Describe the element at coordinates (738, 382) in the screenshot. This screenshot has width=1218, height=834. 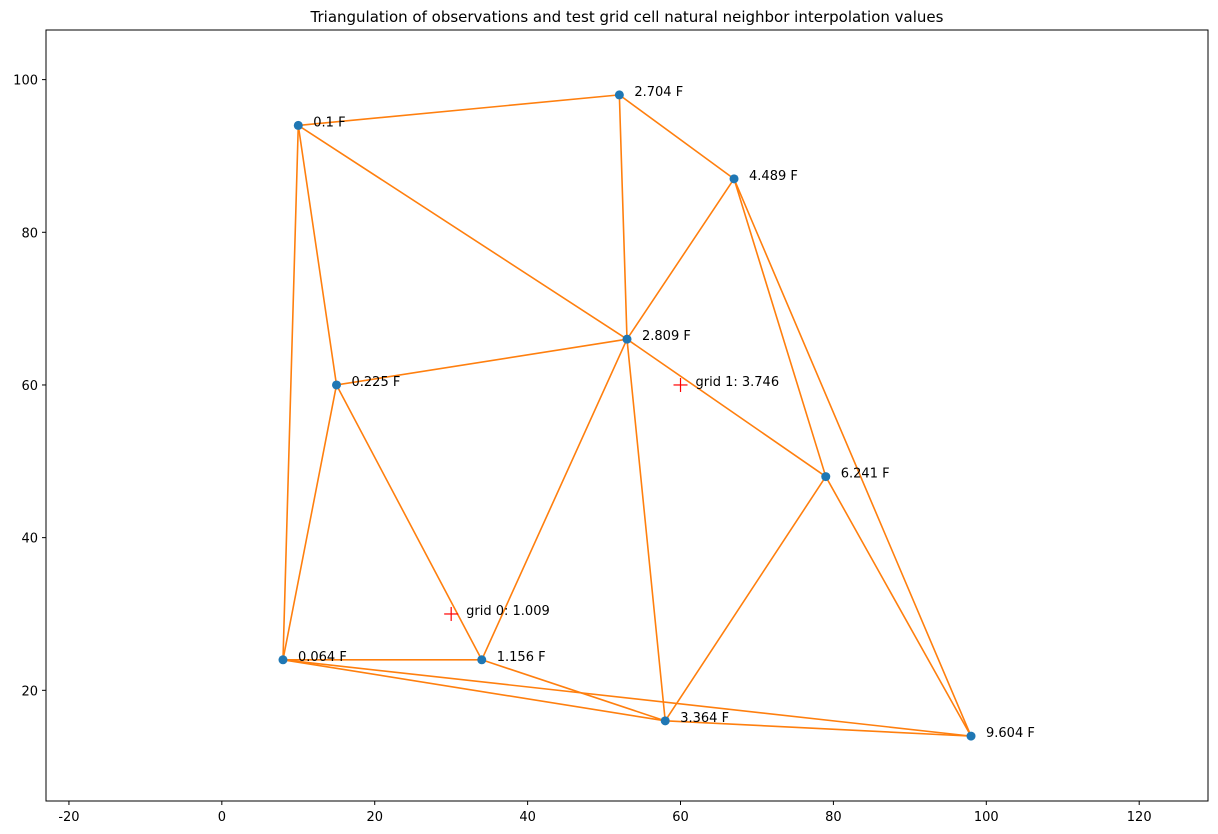
I see `grid-cell-label: grid 1: 3.746` at that location.